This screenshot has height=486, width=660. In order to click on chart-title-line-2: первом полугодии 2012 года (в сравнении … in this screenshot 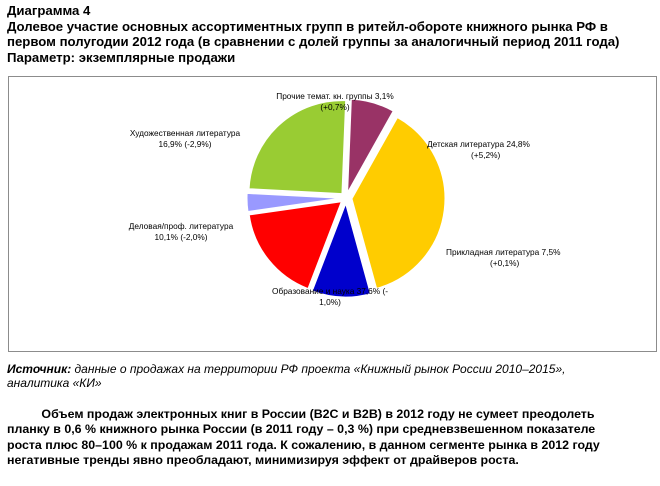, I will do `click(313, 42)`.